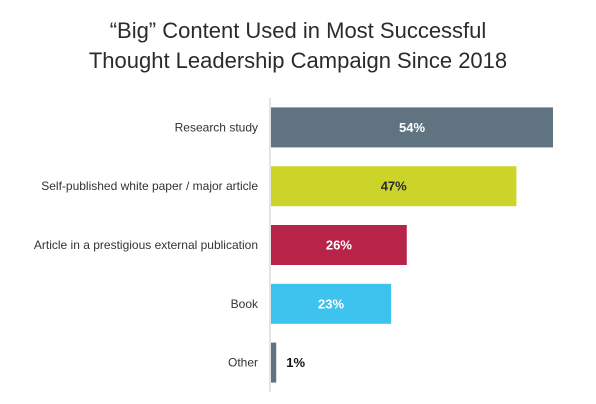 The width and height of the screenshot is (596, 404). I want to click on data-label: 47%, so click(394, 186).